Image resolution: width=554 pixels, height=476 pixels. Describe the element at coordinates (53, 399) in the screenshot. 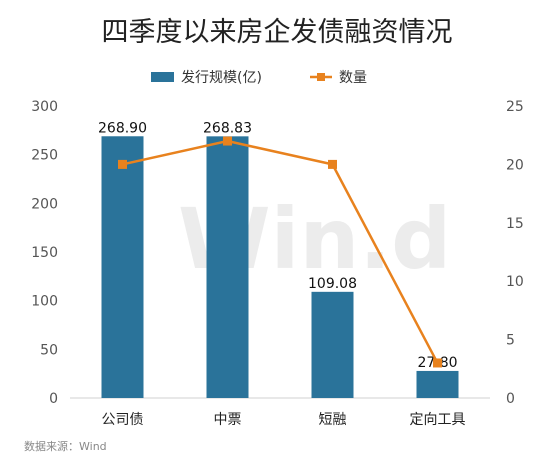

I see `left-tick-label: 0` at that location.